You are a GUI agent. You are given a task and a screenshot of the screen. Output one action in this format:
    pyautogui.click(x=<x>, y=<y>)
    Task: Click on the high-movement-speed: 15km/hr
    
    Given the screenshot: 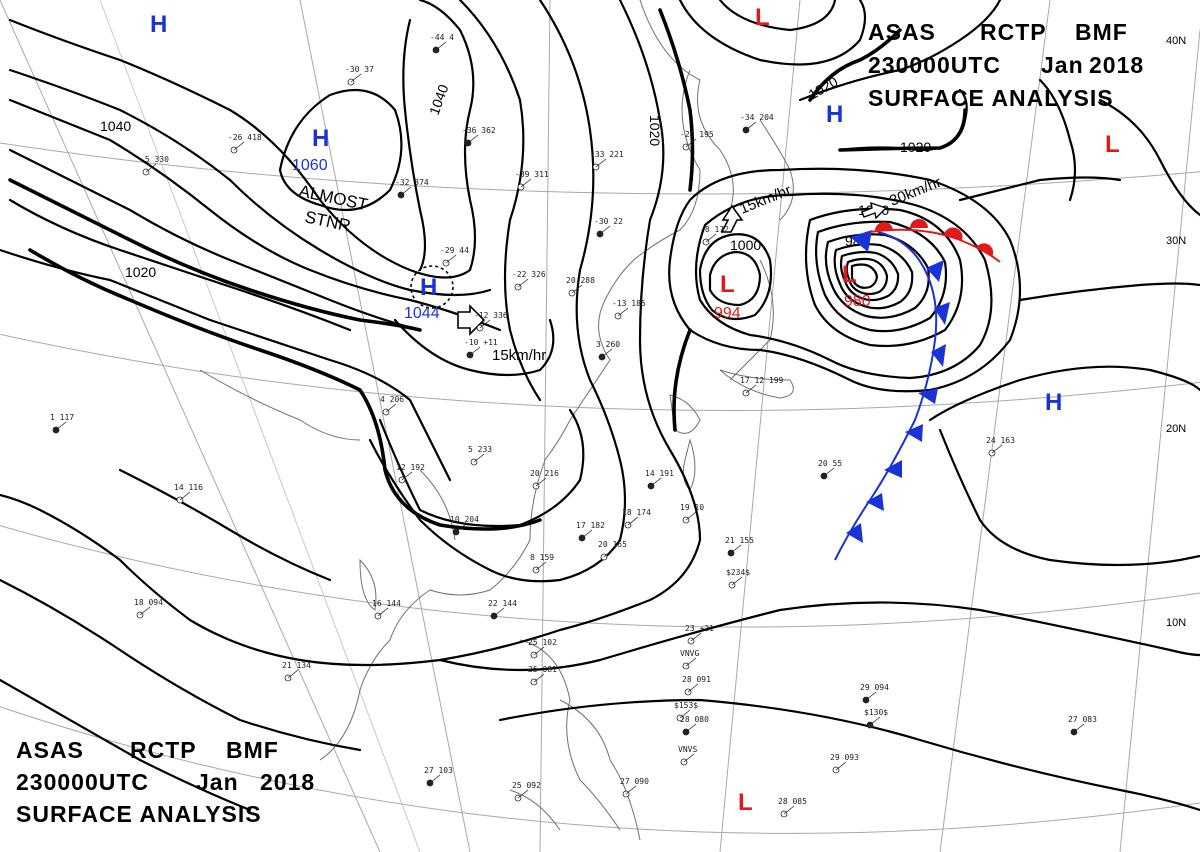 What is the action you would take?
    pyautogui.click(x=519, y=355)
    